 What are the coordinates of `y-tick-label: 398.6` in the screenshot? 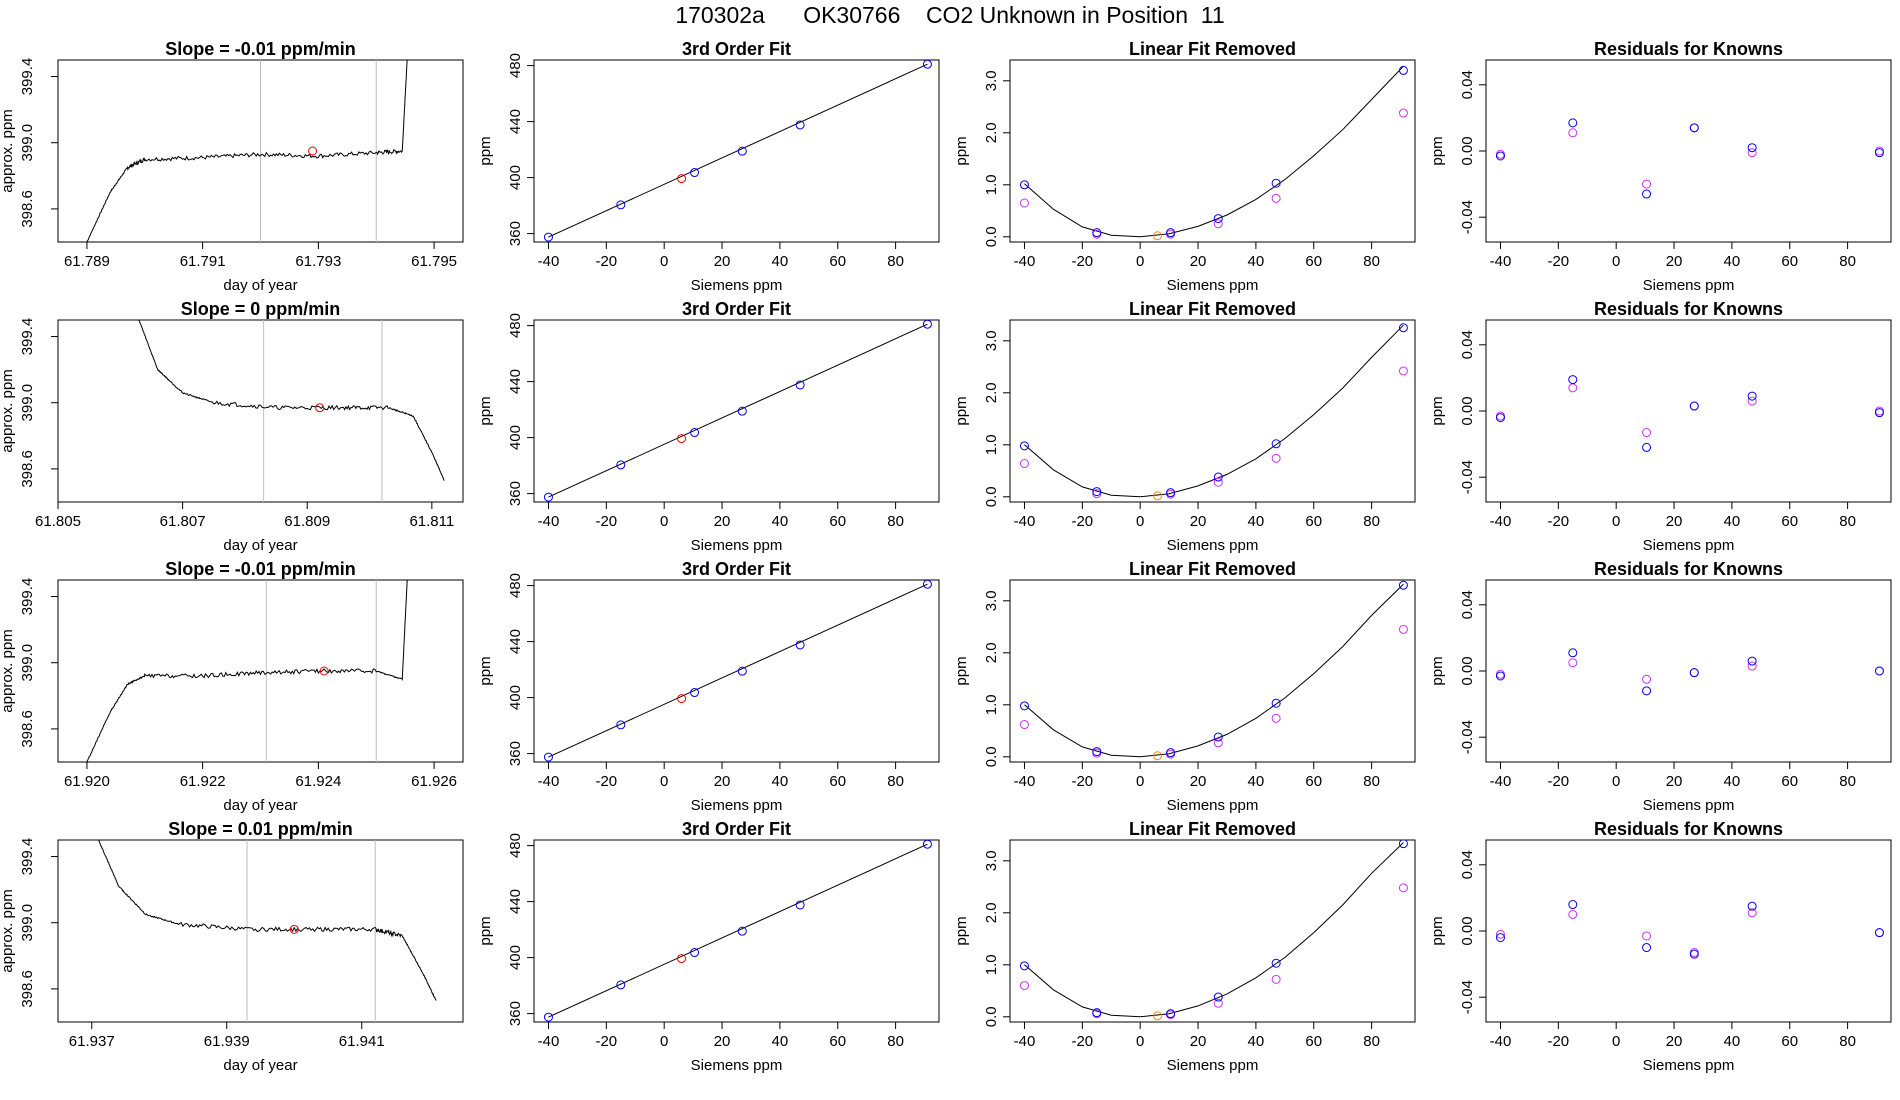 It's located at (27, 729).